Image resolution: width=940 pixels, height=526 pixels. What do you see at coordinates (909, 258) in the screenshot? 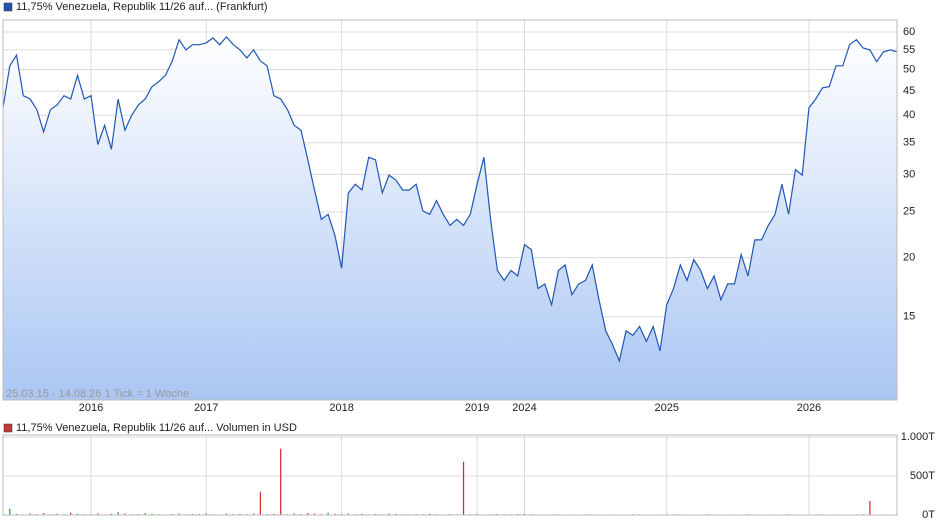
I see `y-tick-label: 20` at bounding box center [909, 258].